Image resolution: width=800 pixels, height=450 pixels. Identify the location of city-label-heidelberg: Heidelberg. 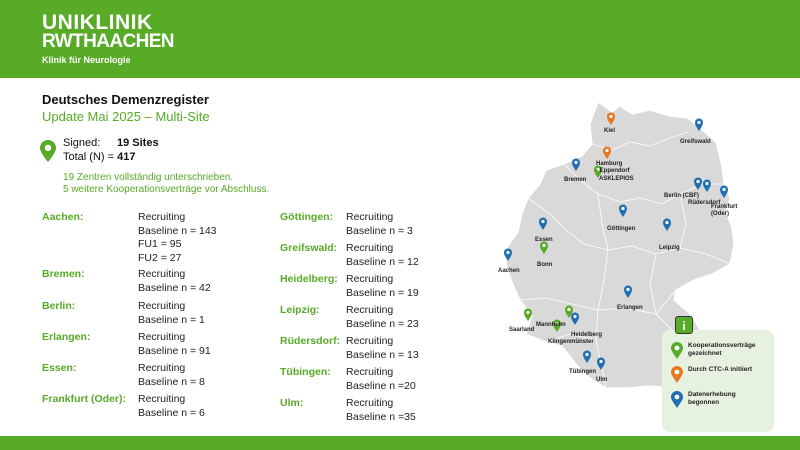
(587, 335).